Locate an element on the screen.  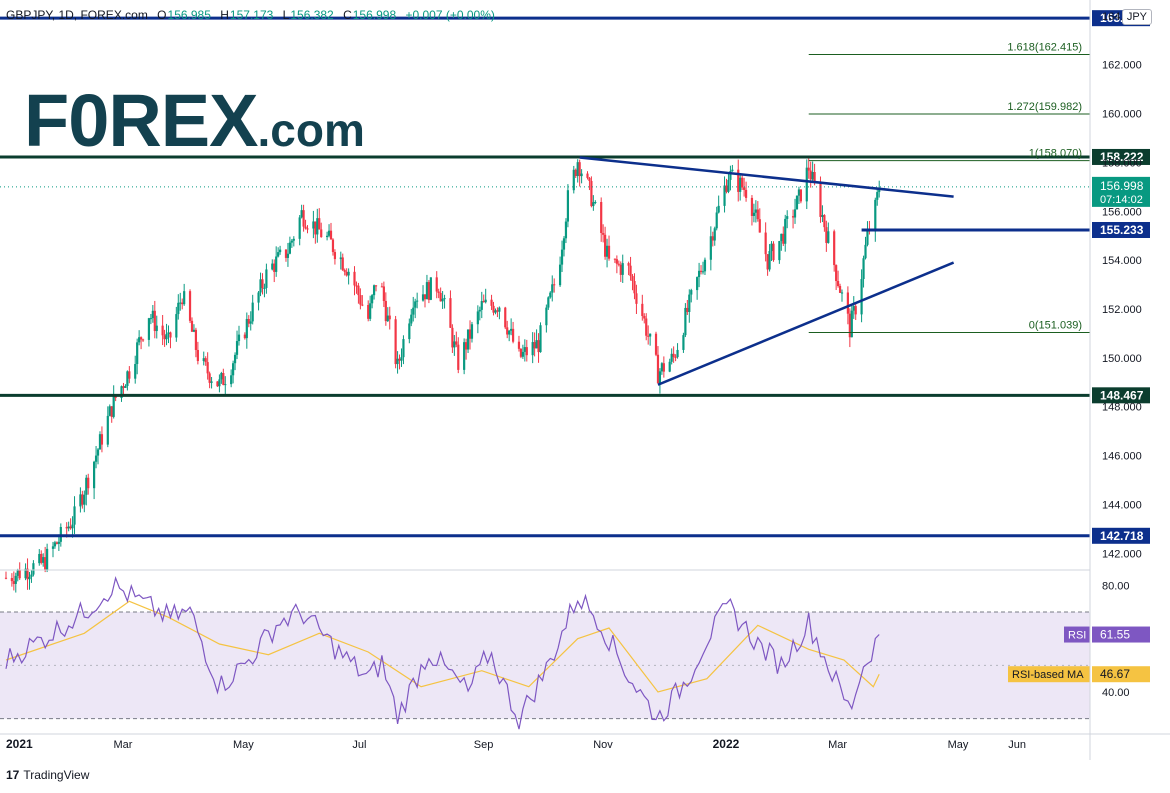
open-value: 156.985 is located at coordinates (189, 15).